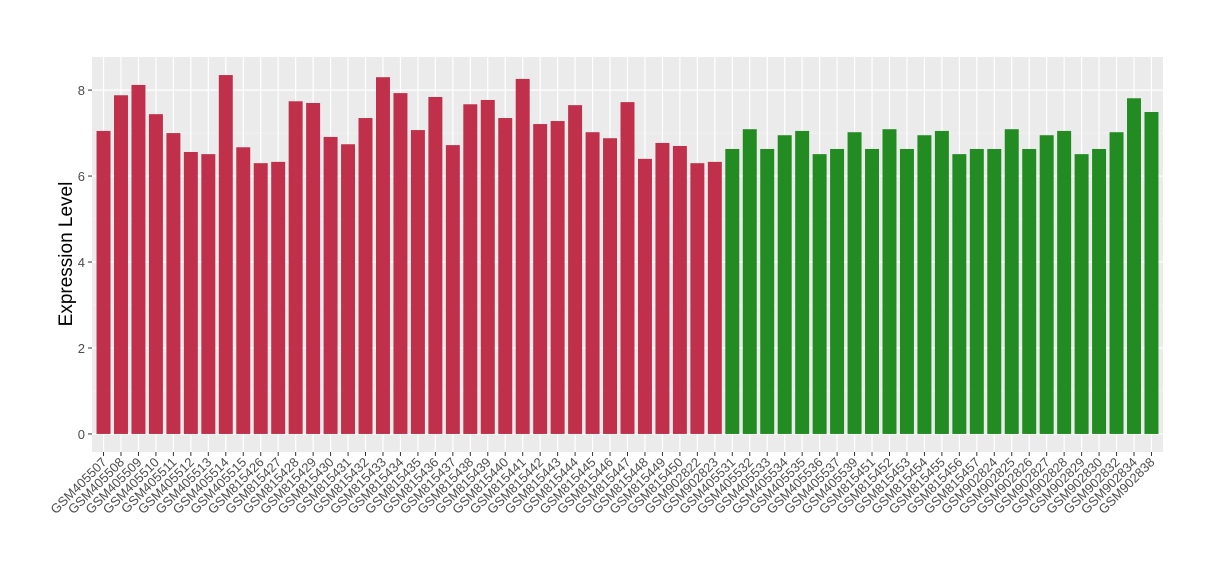 This screenshot has width=1220, height=580. What do you see at coordinates (81, 90) in the screenshot?
I see `y-tick-label: 8` at bounding box center [81, 90].